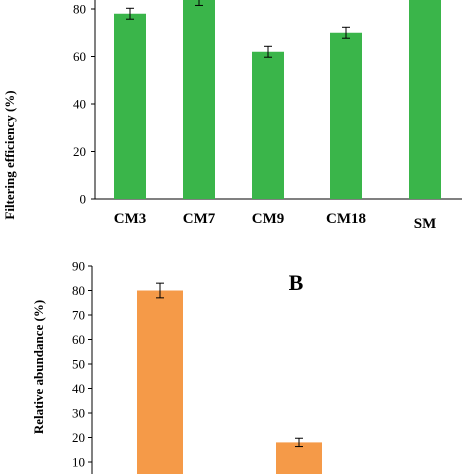 Image resolution: width=474 pixels, height=474 pixels. Describe the element at coordinates (199, 219) in the screenshot. I see `panel-a-x-tick-label: CM7` at that location.